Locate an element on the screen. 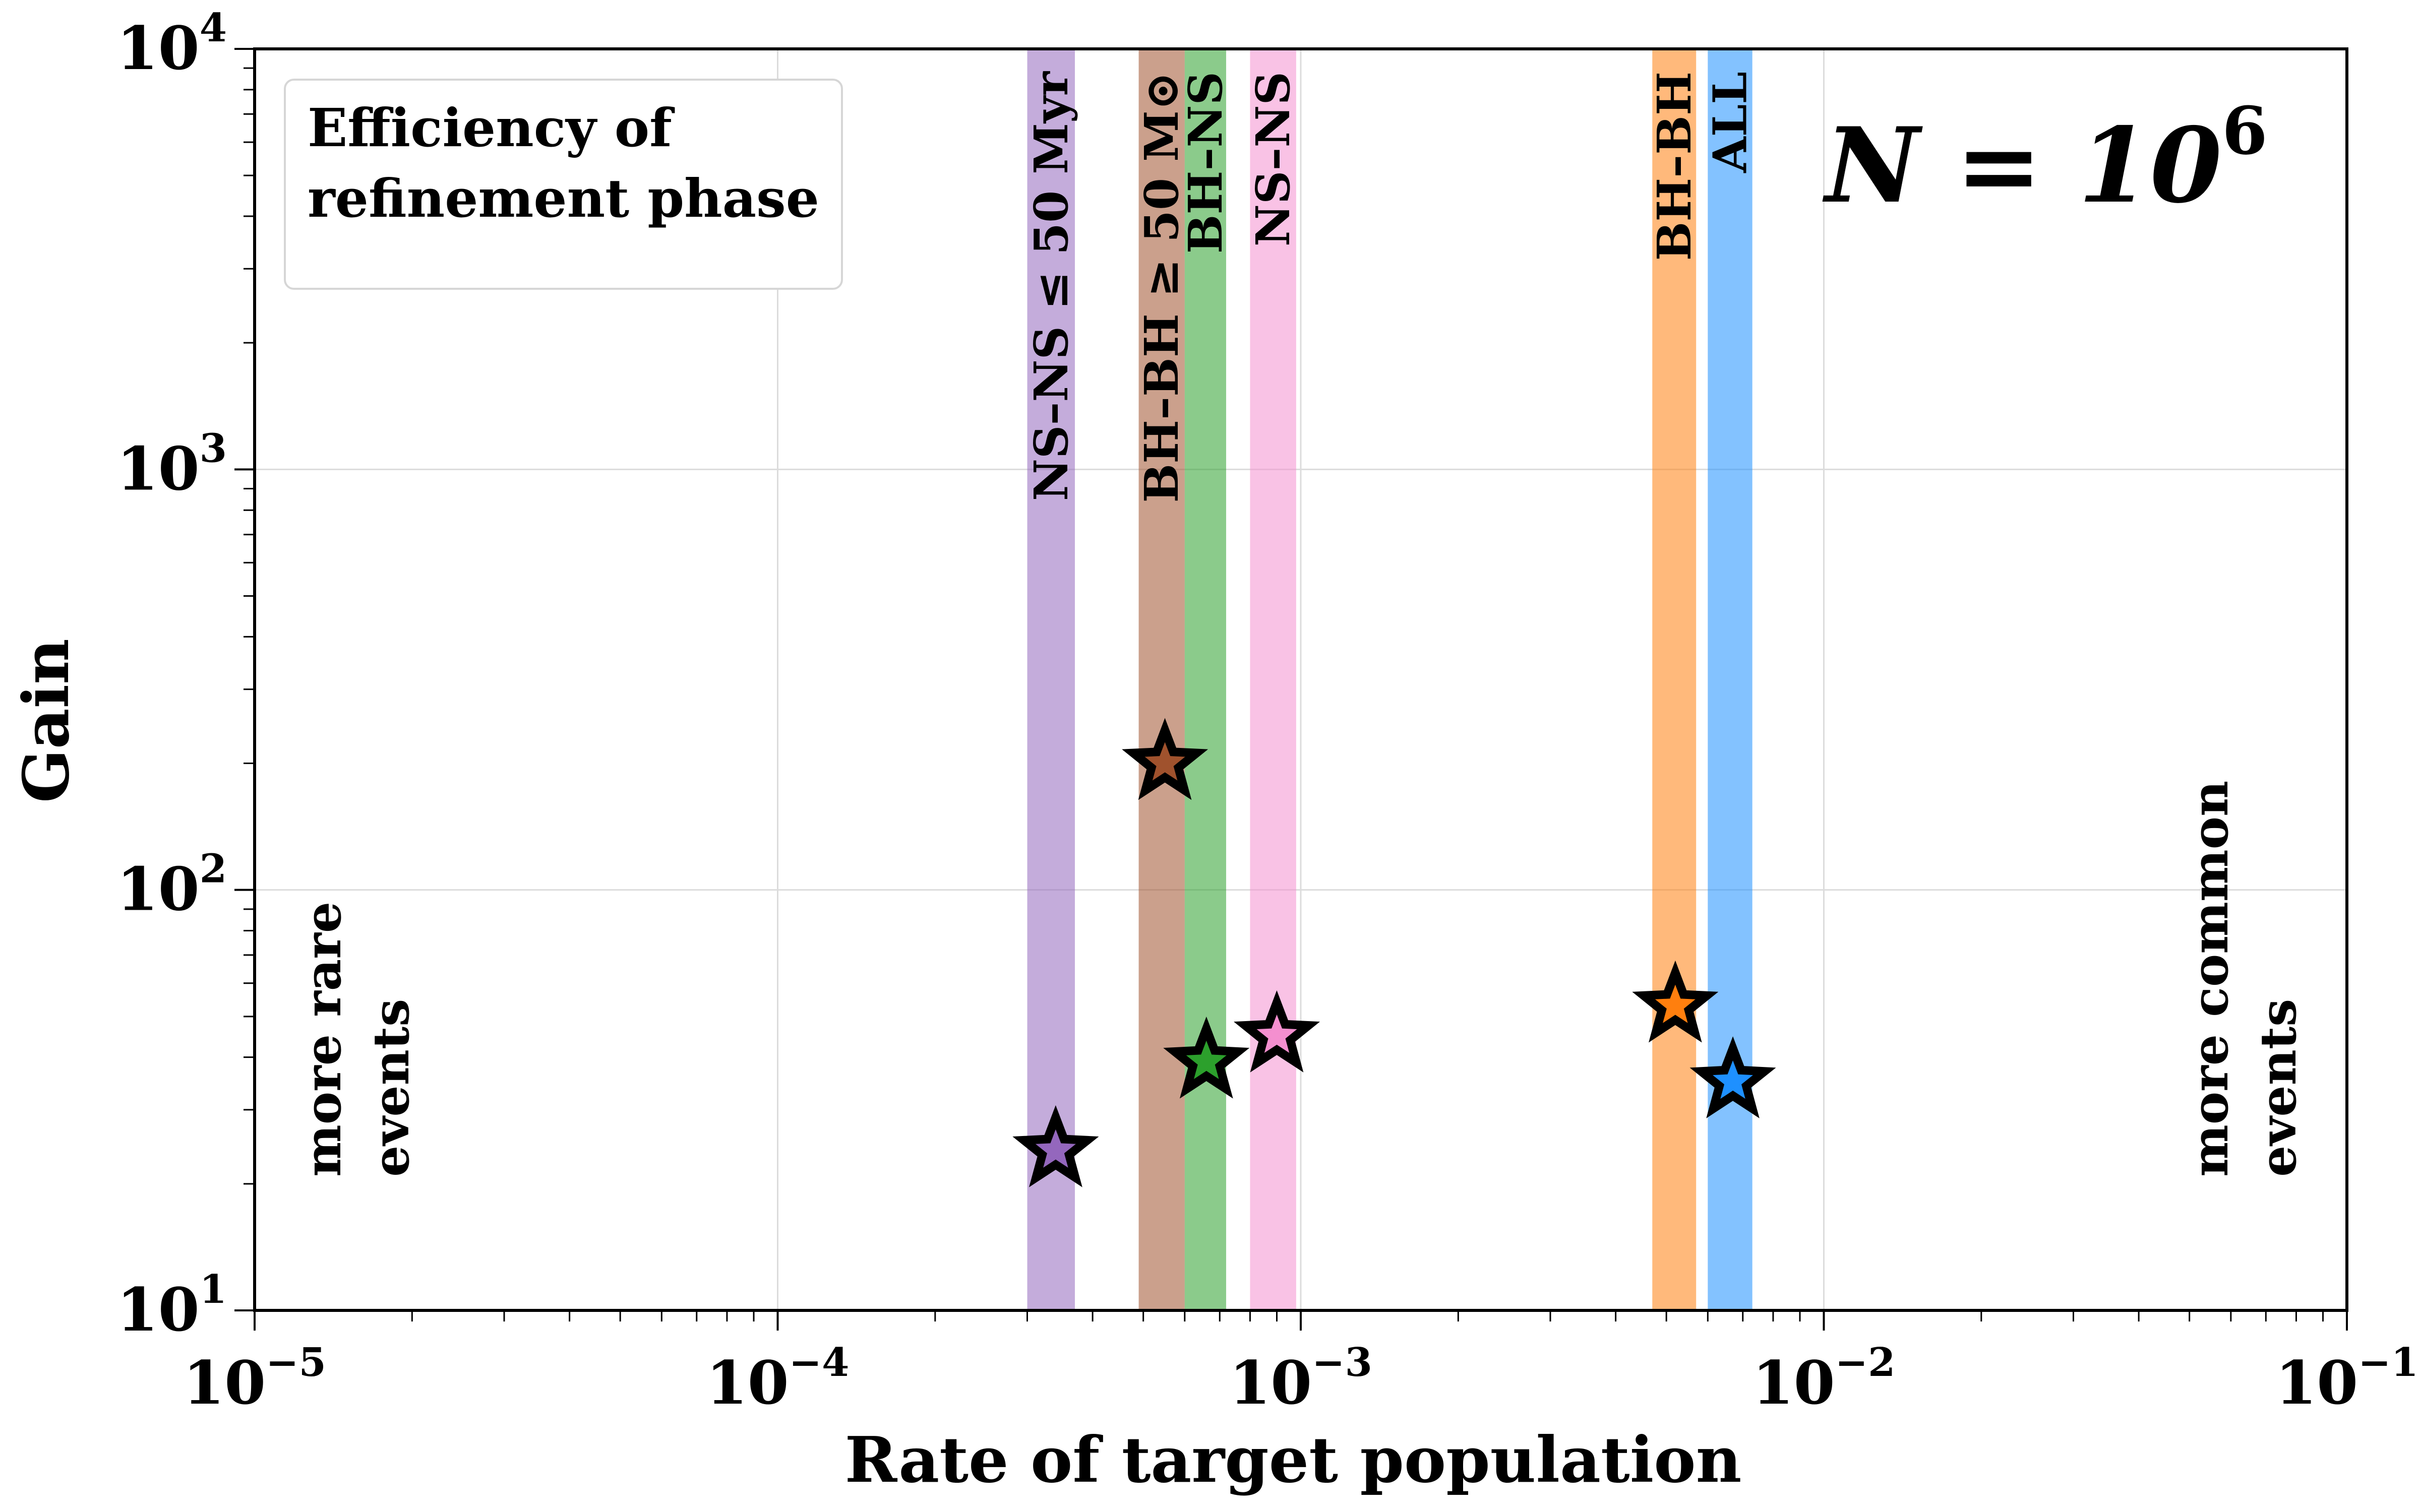  series-label: BH–NS is located at coordinates (1205, 163).